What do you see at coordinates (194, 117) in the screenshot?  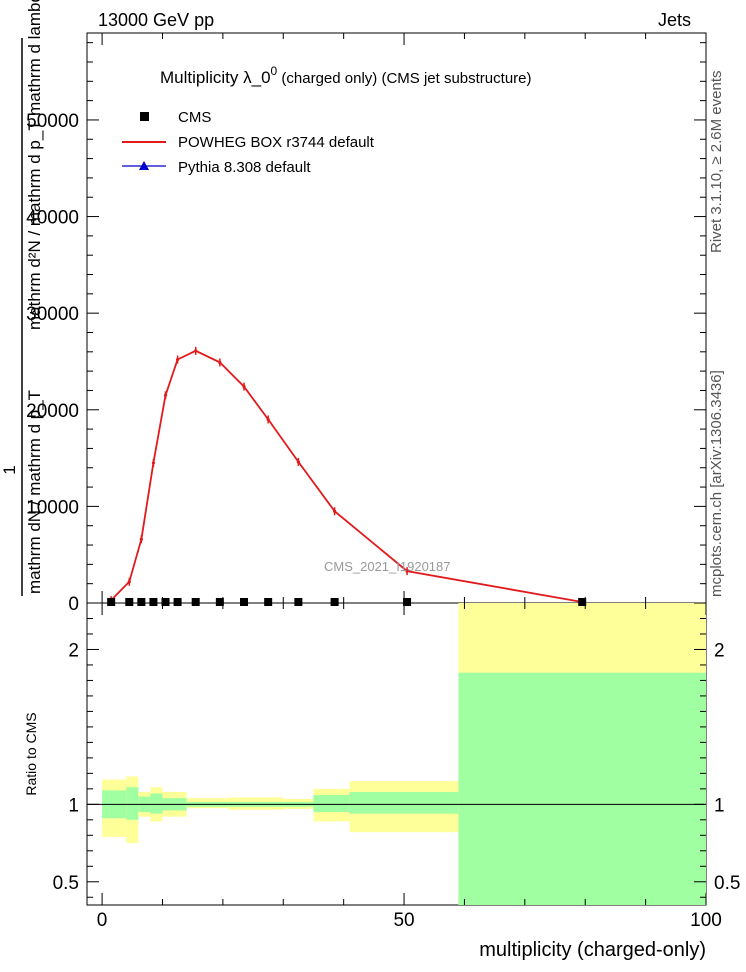 I see `legend-label-cms: CMS` at bounding box center [194, 117].